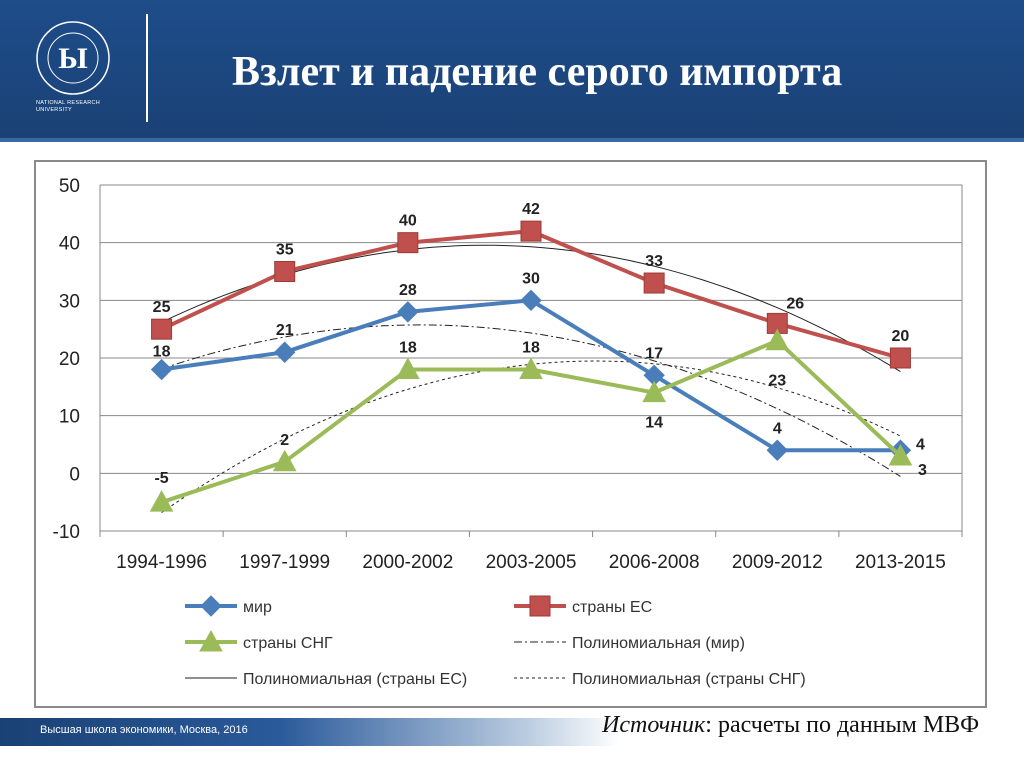 This screenshot has width=1024, height=768. What do you see at coordinates (531, 562) in the screenshot?
I see `x-tick-label: 2003-2005` at bounding box center [531, 562].